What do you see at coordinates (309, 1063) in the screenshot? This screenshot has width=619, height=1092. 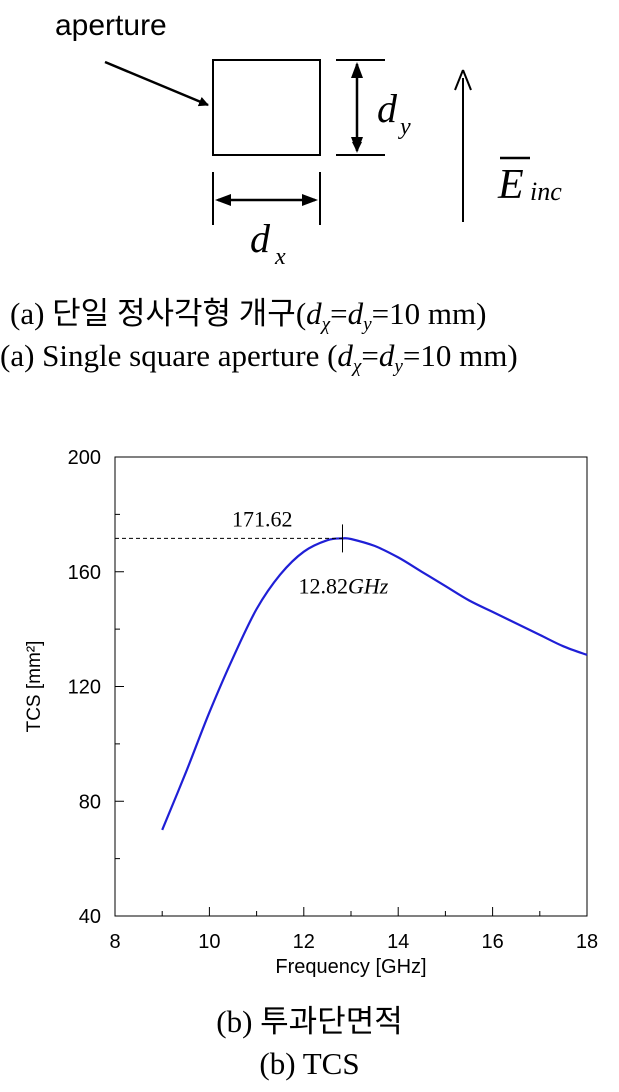 I see `caption-b-english: (b) TCS` at bounding box center [309, 1063].